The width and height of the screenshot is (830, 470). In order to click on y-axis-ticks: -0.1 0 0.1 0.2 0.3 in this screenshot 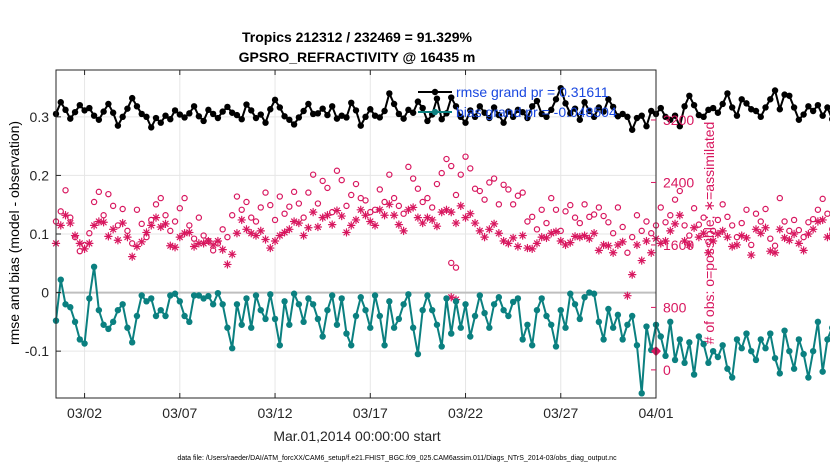, I will do `click(43, 234)`.